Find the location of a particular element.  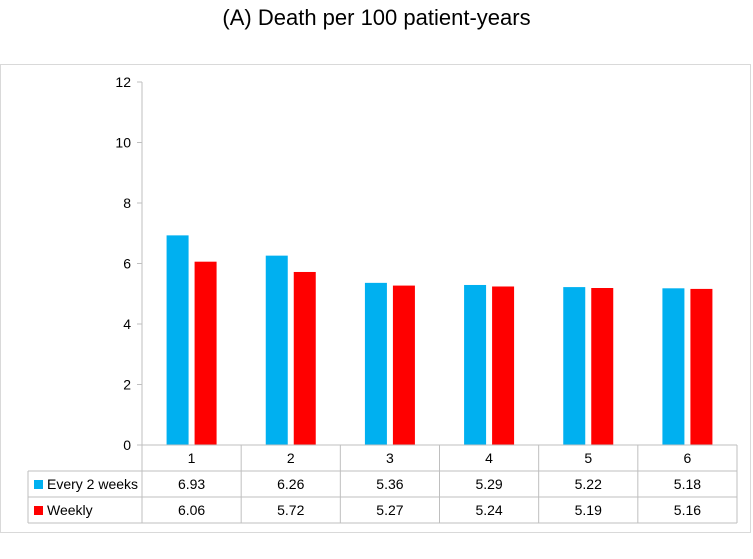

data-table-value: 5.18 is located at coordinates (687, 484).